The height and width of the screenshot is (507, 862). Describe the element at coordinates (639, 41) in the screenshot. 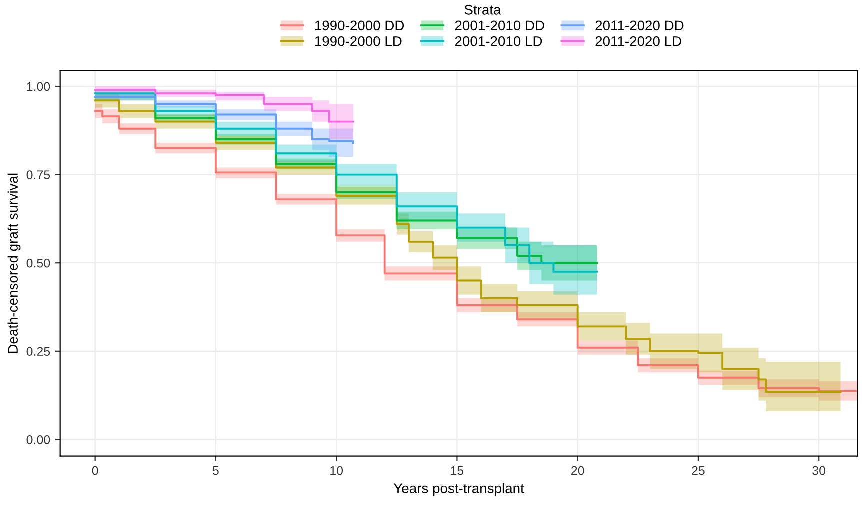

I see `legend-label: 2011-2020 LD` at that location.